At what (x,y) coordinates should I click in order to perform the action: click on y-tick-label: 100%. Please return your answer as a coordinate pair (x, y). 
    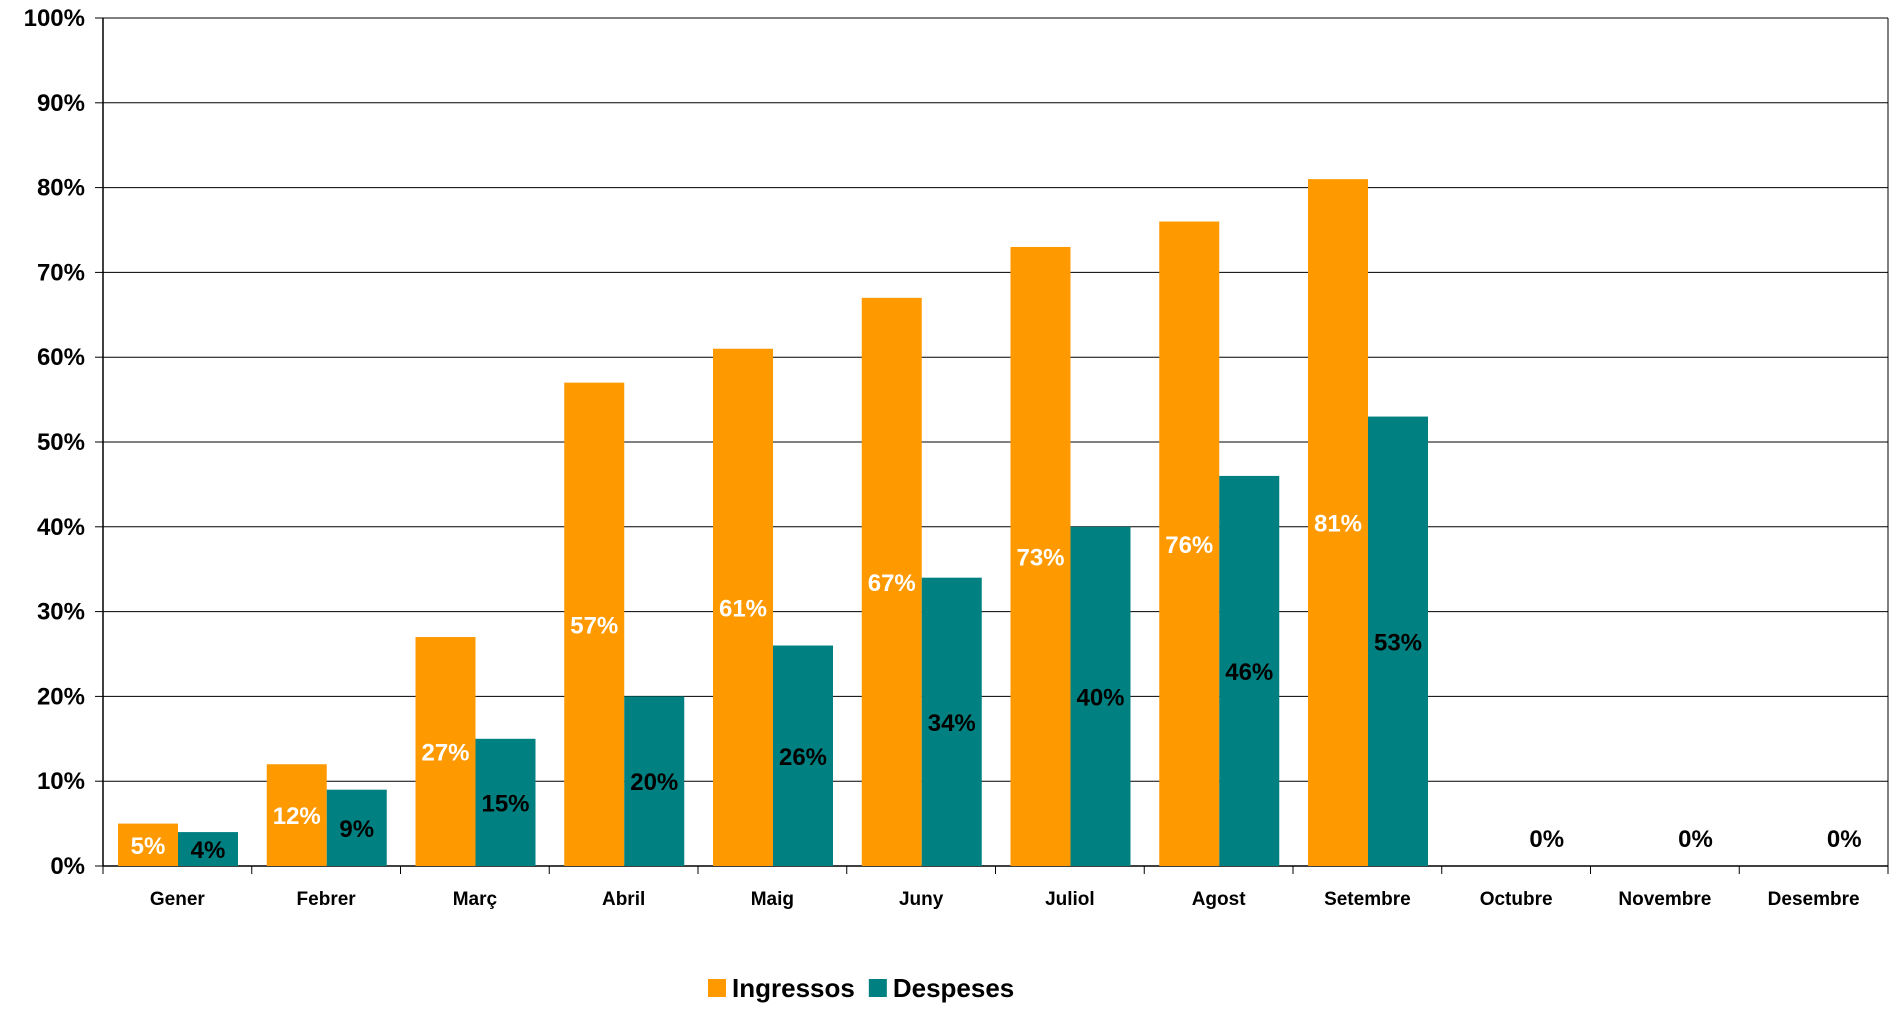
    Looking at the image, I should click on (54, 18).